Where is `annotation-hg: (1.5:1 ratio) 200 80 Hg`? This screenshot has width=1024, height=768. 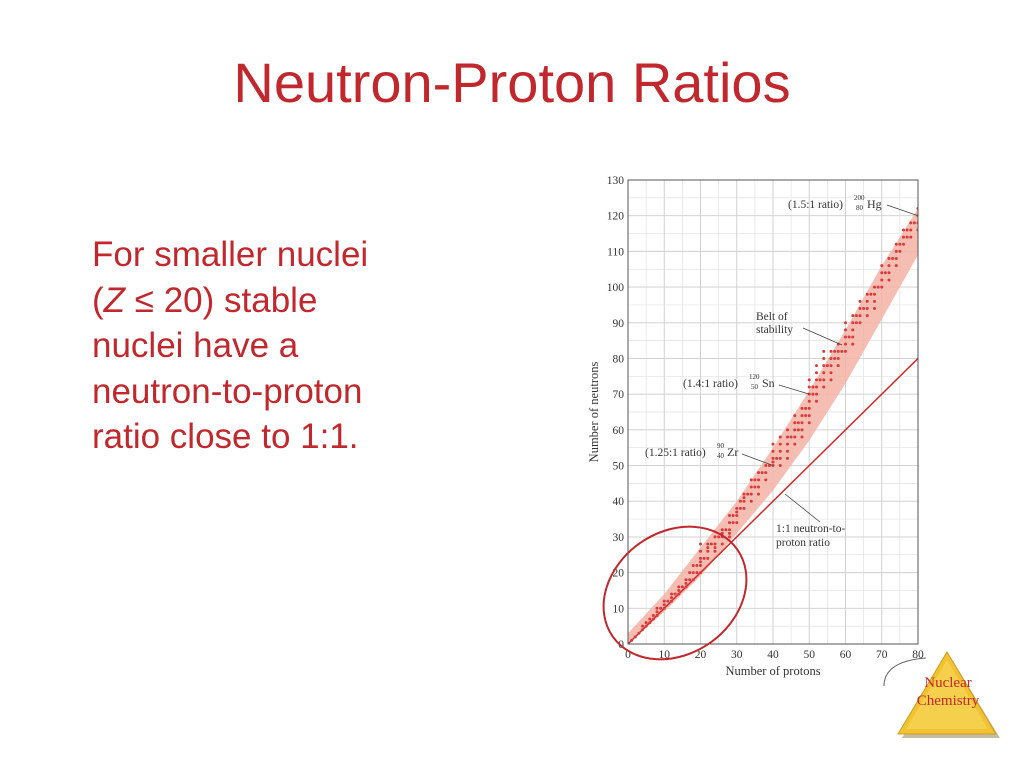 annotation-hg: (1.5:1 ratio) 200 80 Hg is located at coordinates (853, 205).